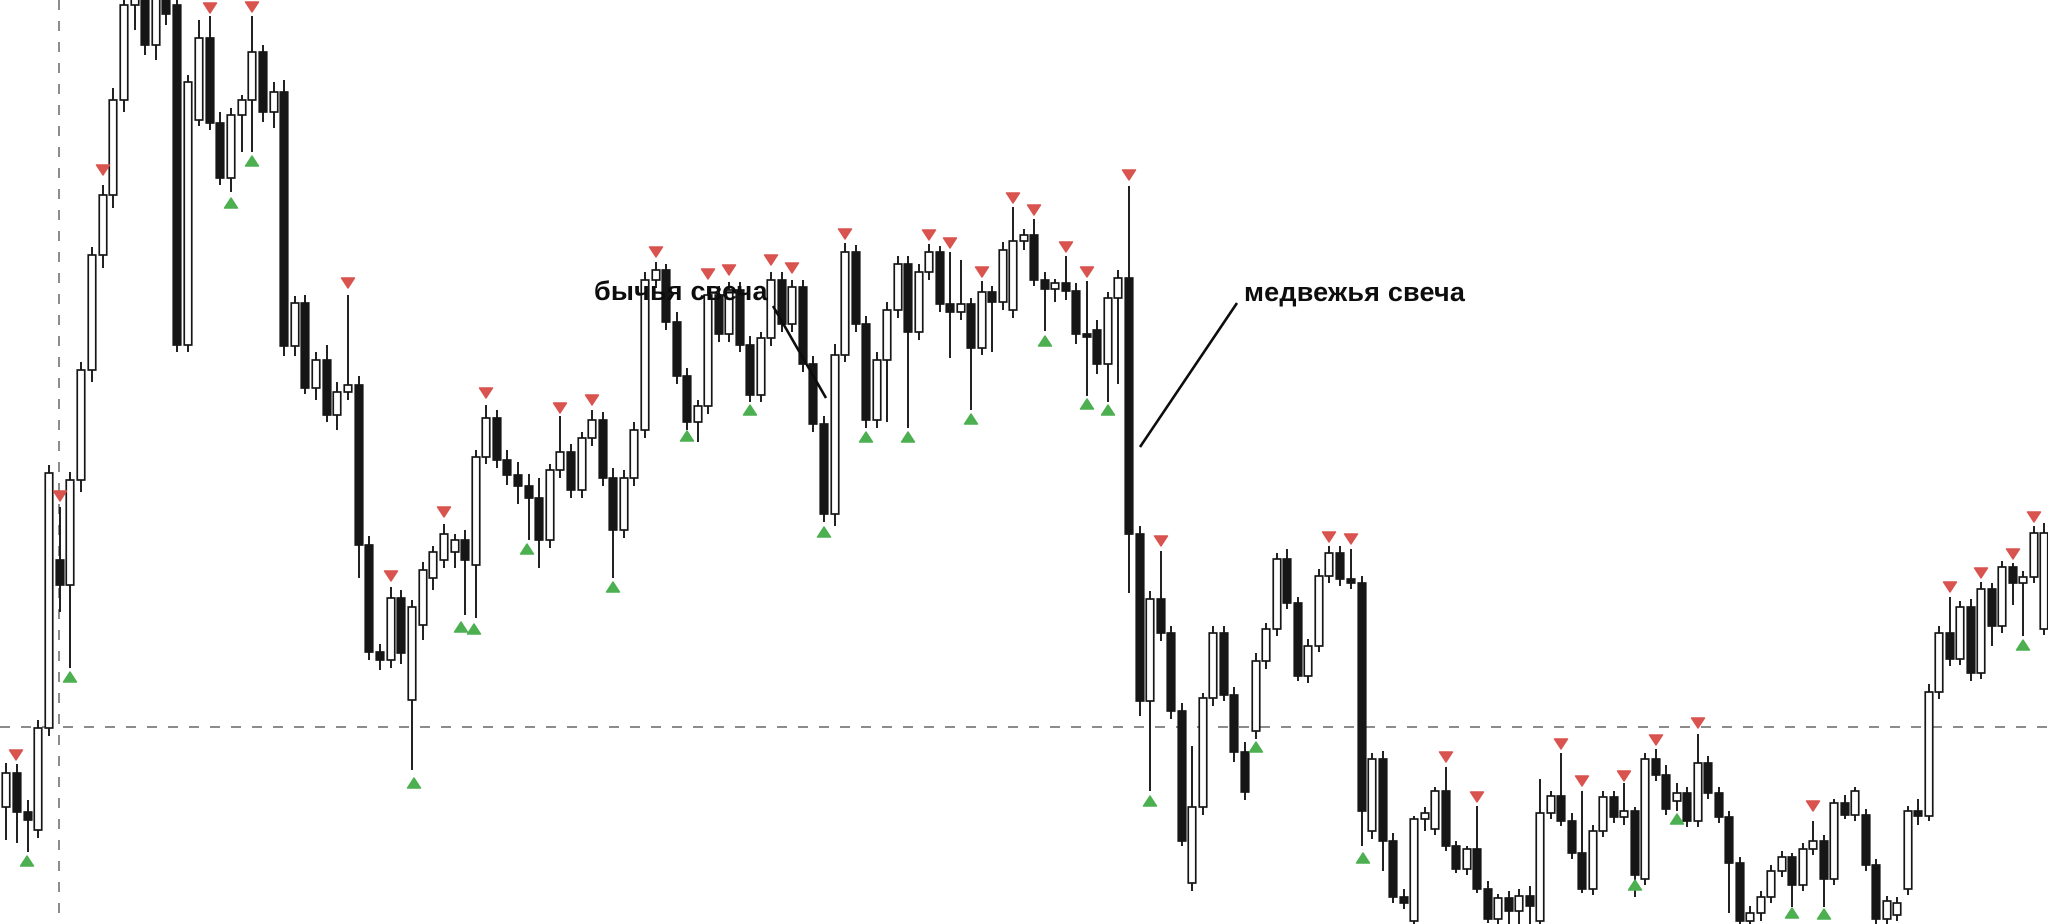  I want to click on annotation-pointer-line-bearish, so click(1188, 375).